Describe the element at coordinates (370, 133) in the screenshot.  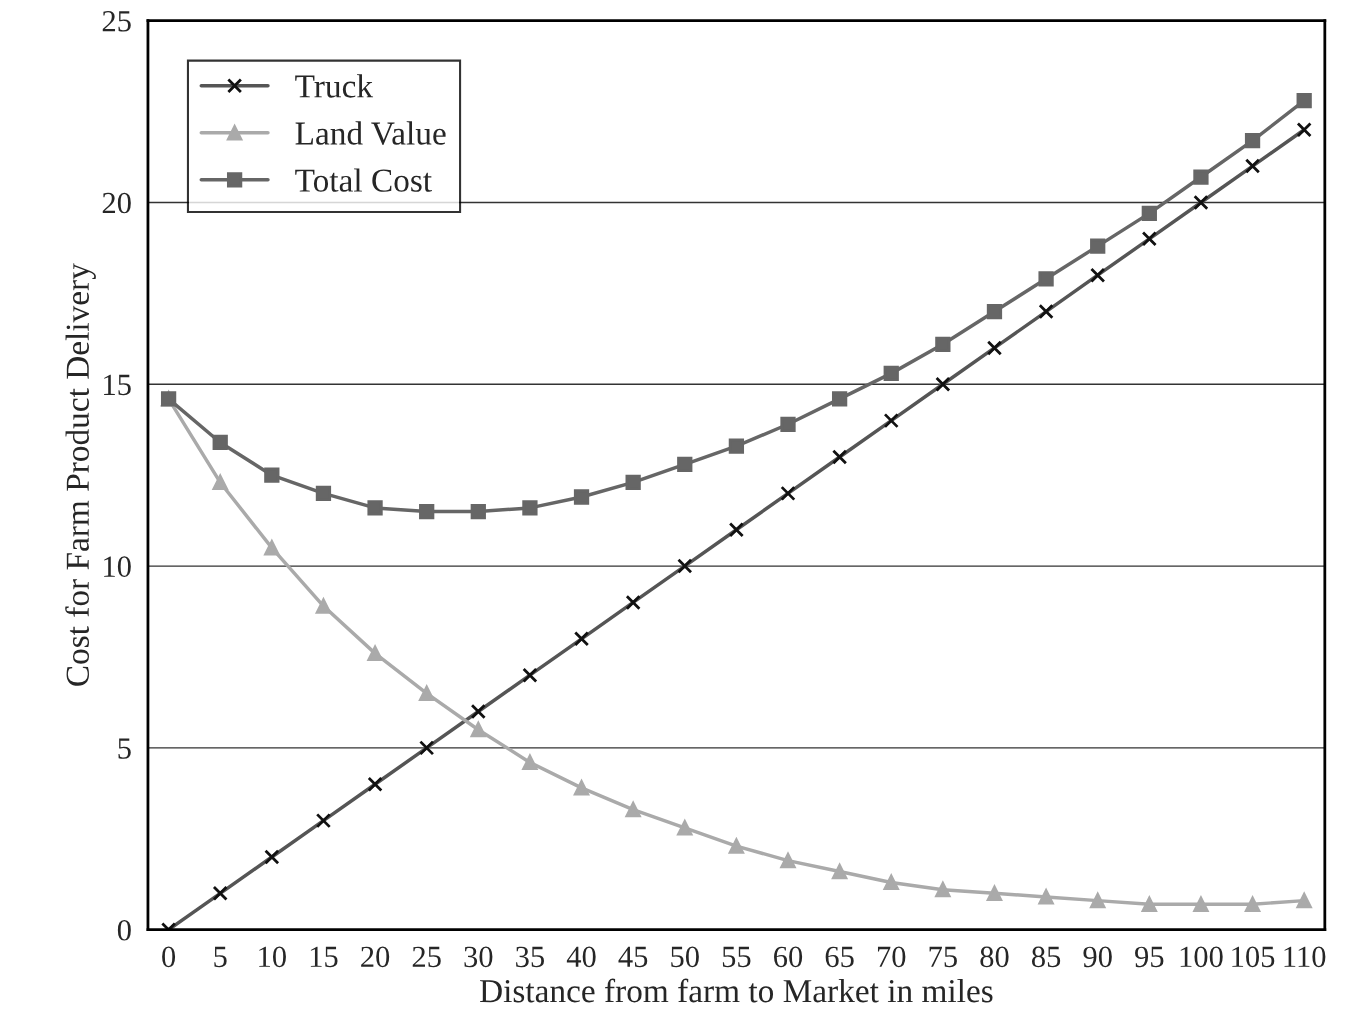
I see `legend-label: Land Value` at that location.